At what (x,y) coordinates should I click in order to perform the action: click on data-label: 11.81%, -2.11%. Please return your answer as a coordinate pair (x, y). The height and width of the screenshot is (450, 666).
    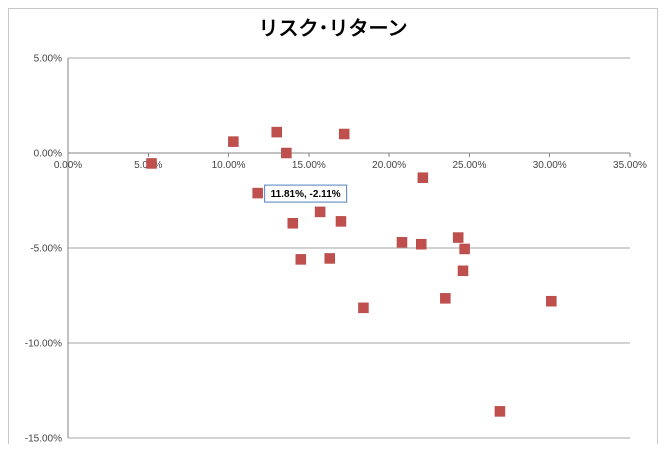
    Looking at the image, I should click on (306, 194).